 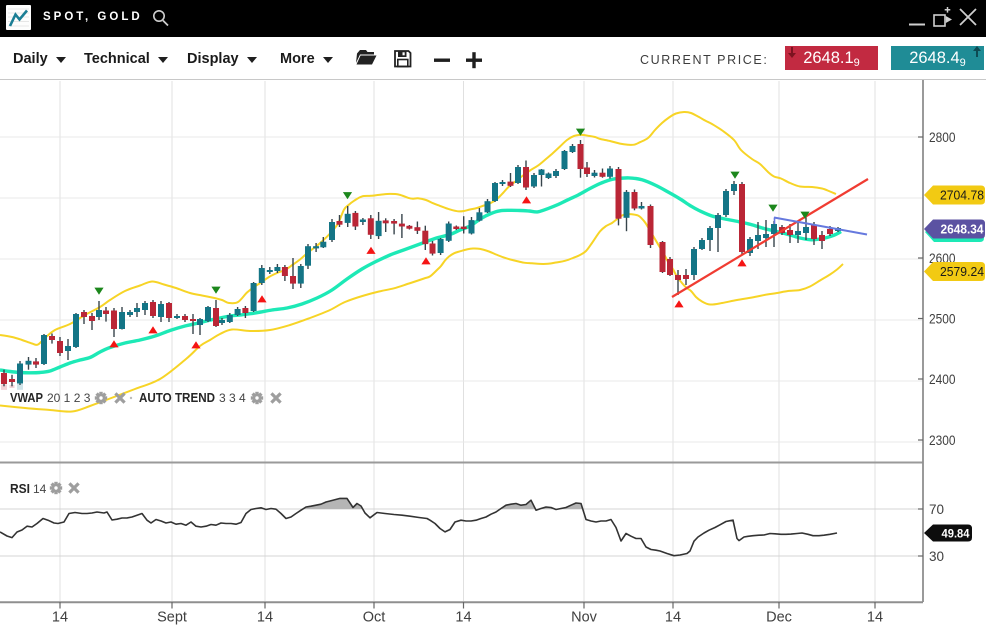 What do you see at coordinates (962, 230) in the screenshot?
I see `svg-text: 2648.34` at bounding box center [962, 230].